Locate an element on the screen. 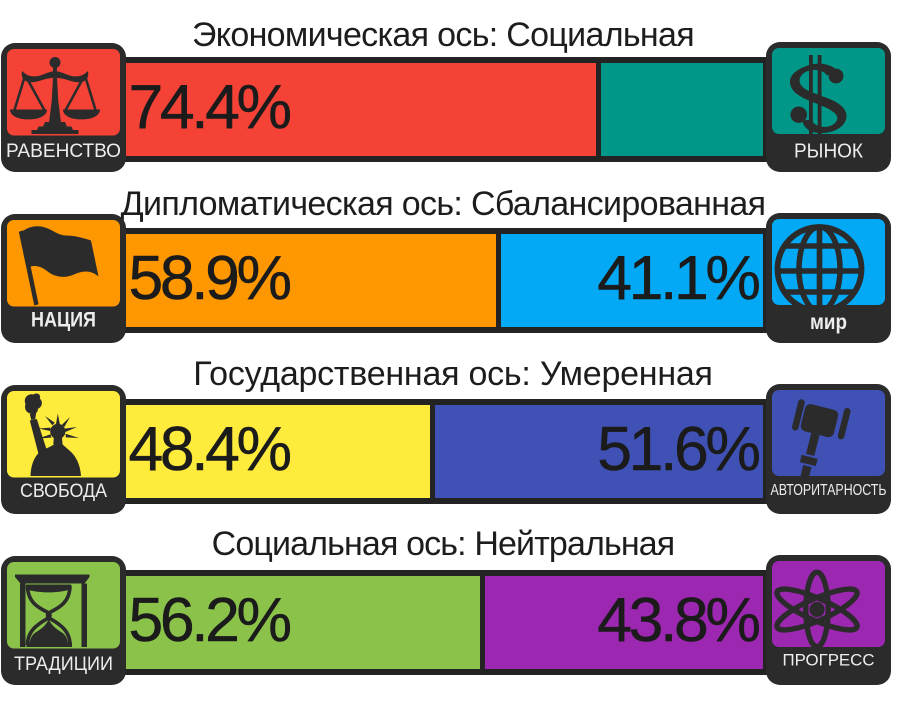 The width and height of the screenshot is (901, 724). svg-text: ТРАДИЦИИ is located at coordinates (63, 664).